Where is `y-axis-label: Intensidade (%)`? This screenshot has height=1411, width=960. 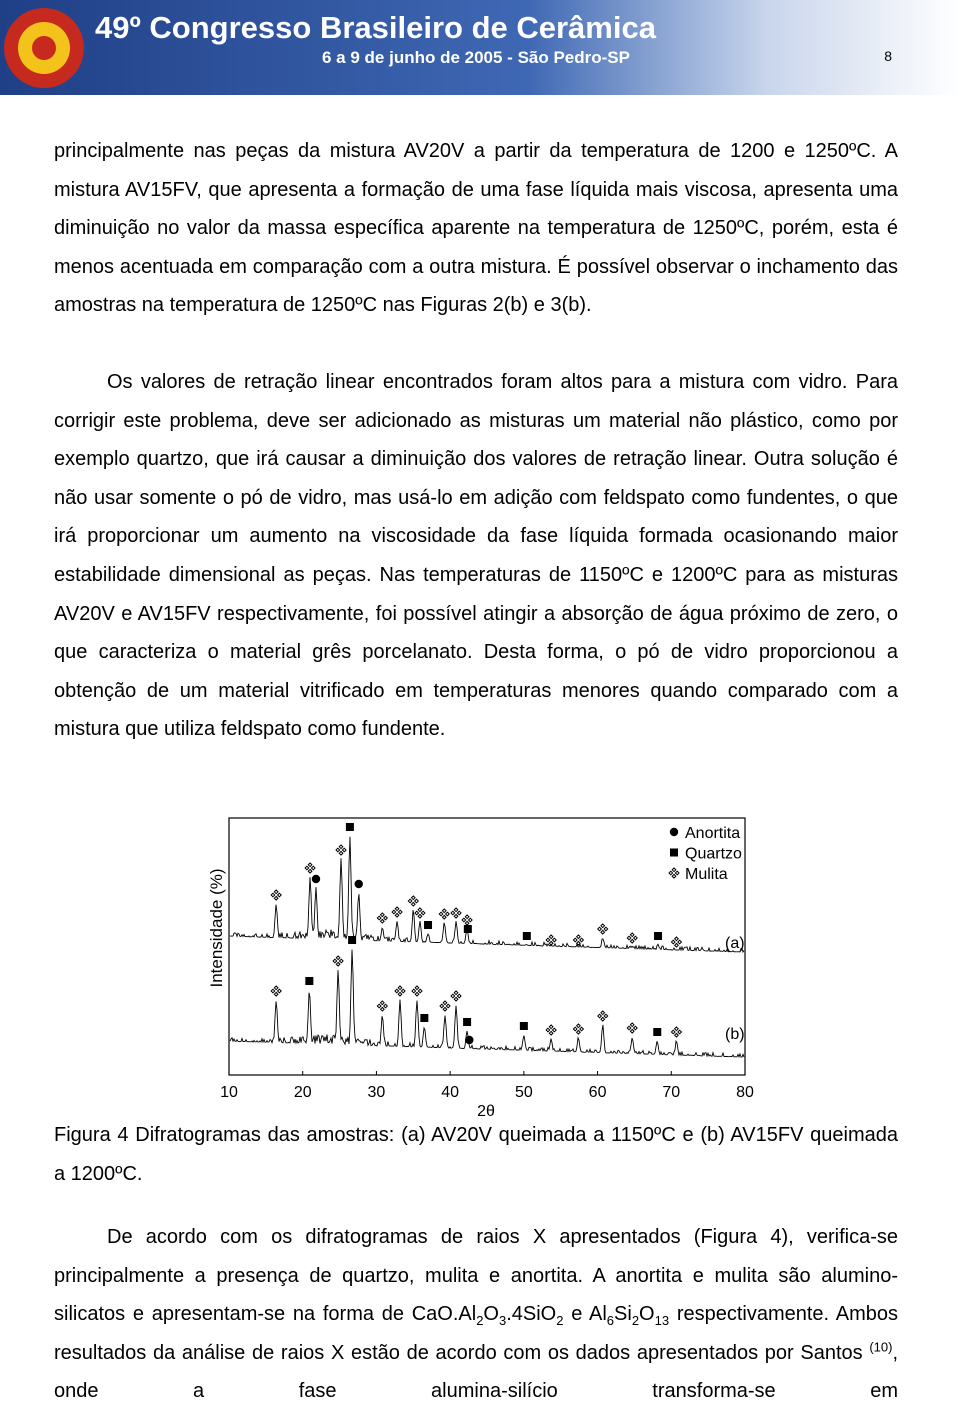
y-axis-label: Intensidade (%) is located at coordinates (216, 927).